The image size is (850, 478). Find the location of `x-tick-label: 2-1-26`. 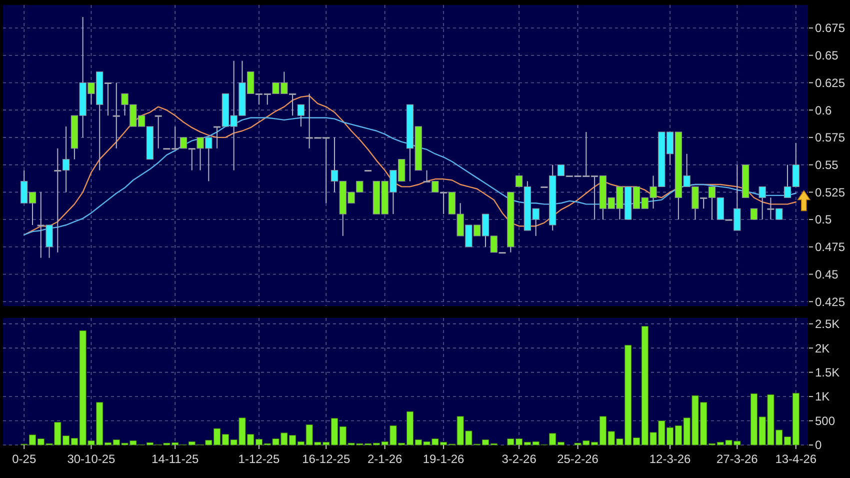

x-tick-label: 2-1-26 is located at coordinates (385, 459).